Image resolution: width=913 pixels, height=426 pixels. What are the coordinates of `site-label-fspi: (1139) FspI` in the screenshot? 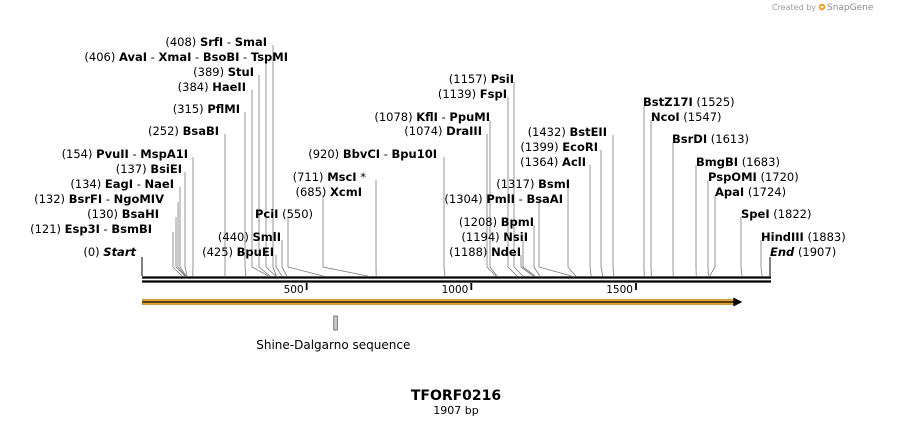 It's located at (472, 94).